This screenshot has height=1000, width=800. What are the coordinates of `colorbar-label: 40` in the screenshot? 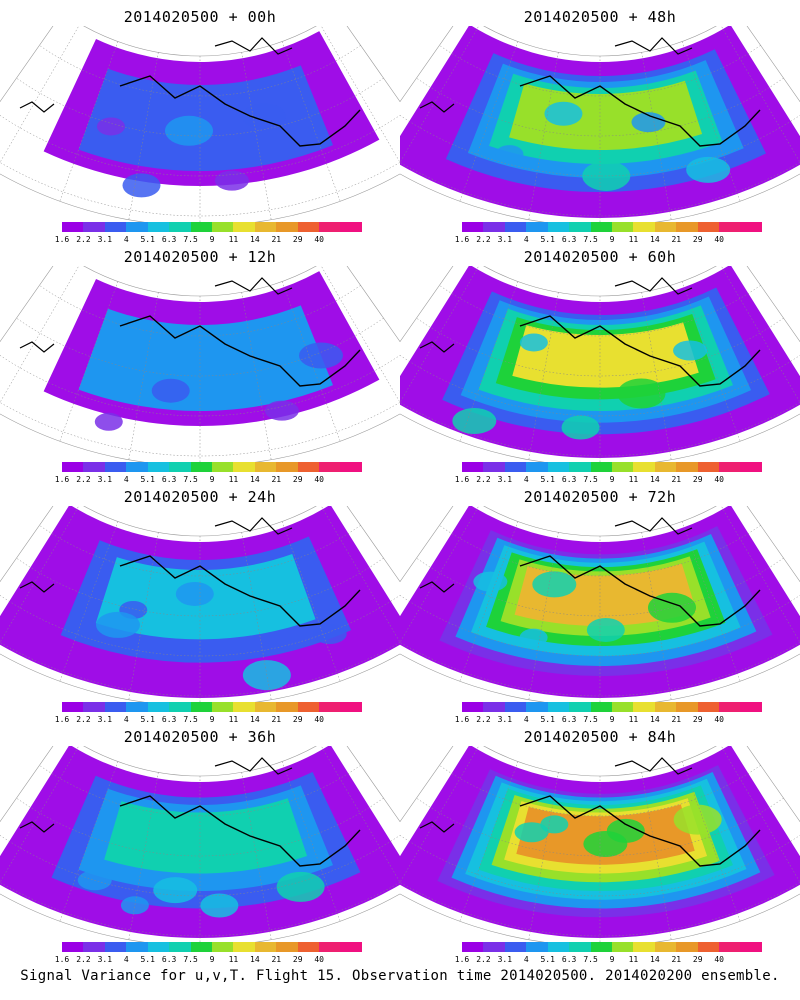 It's located at (319, 479).